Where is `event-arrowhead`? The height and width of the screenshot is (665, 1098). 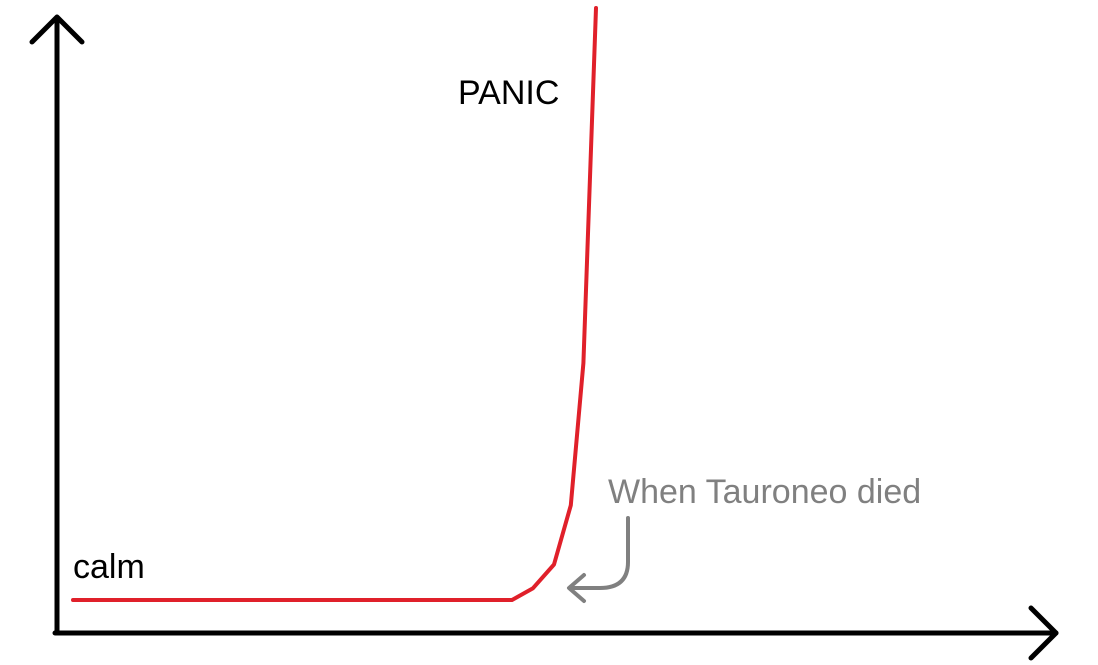 event-arrowhead is located at coordinates (576, 588).